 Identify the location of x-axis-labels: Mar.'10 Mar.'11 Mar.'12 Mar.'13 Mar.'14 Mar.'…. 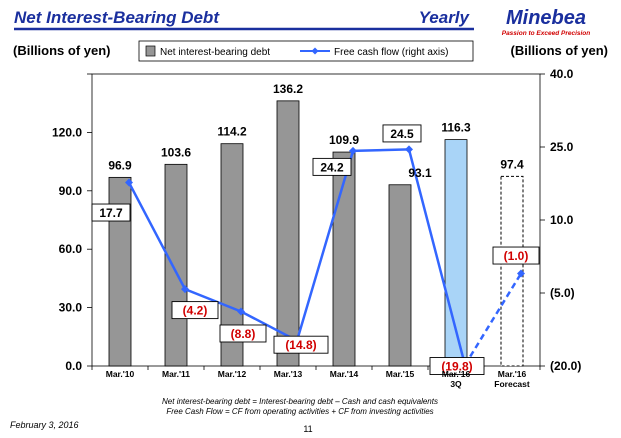
(318, 379).